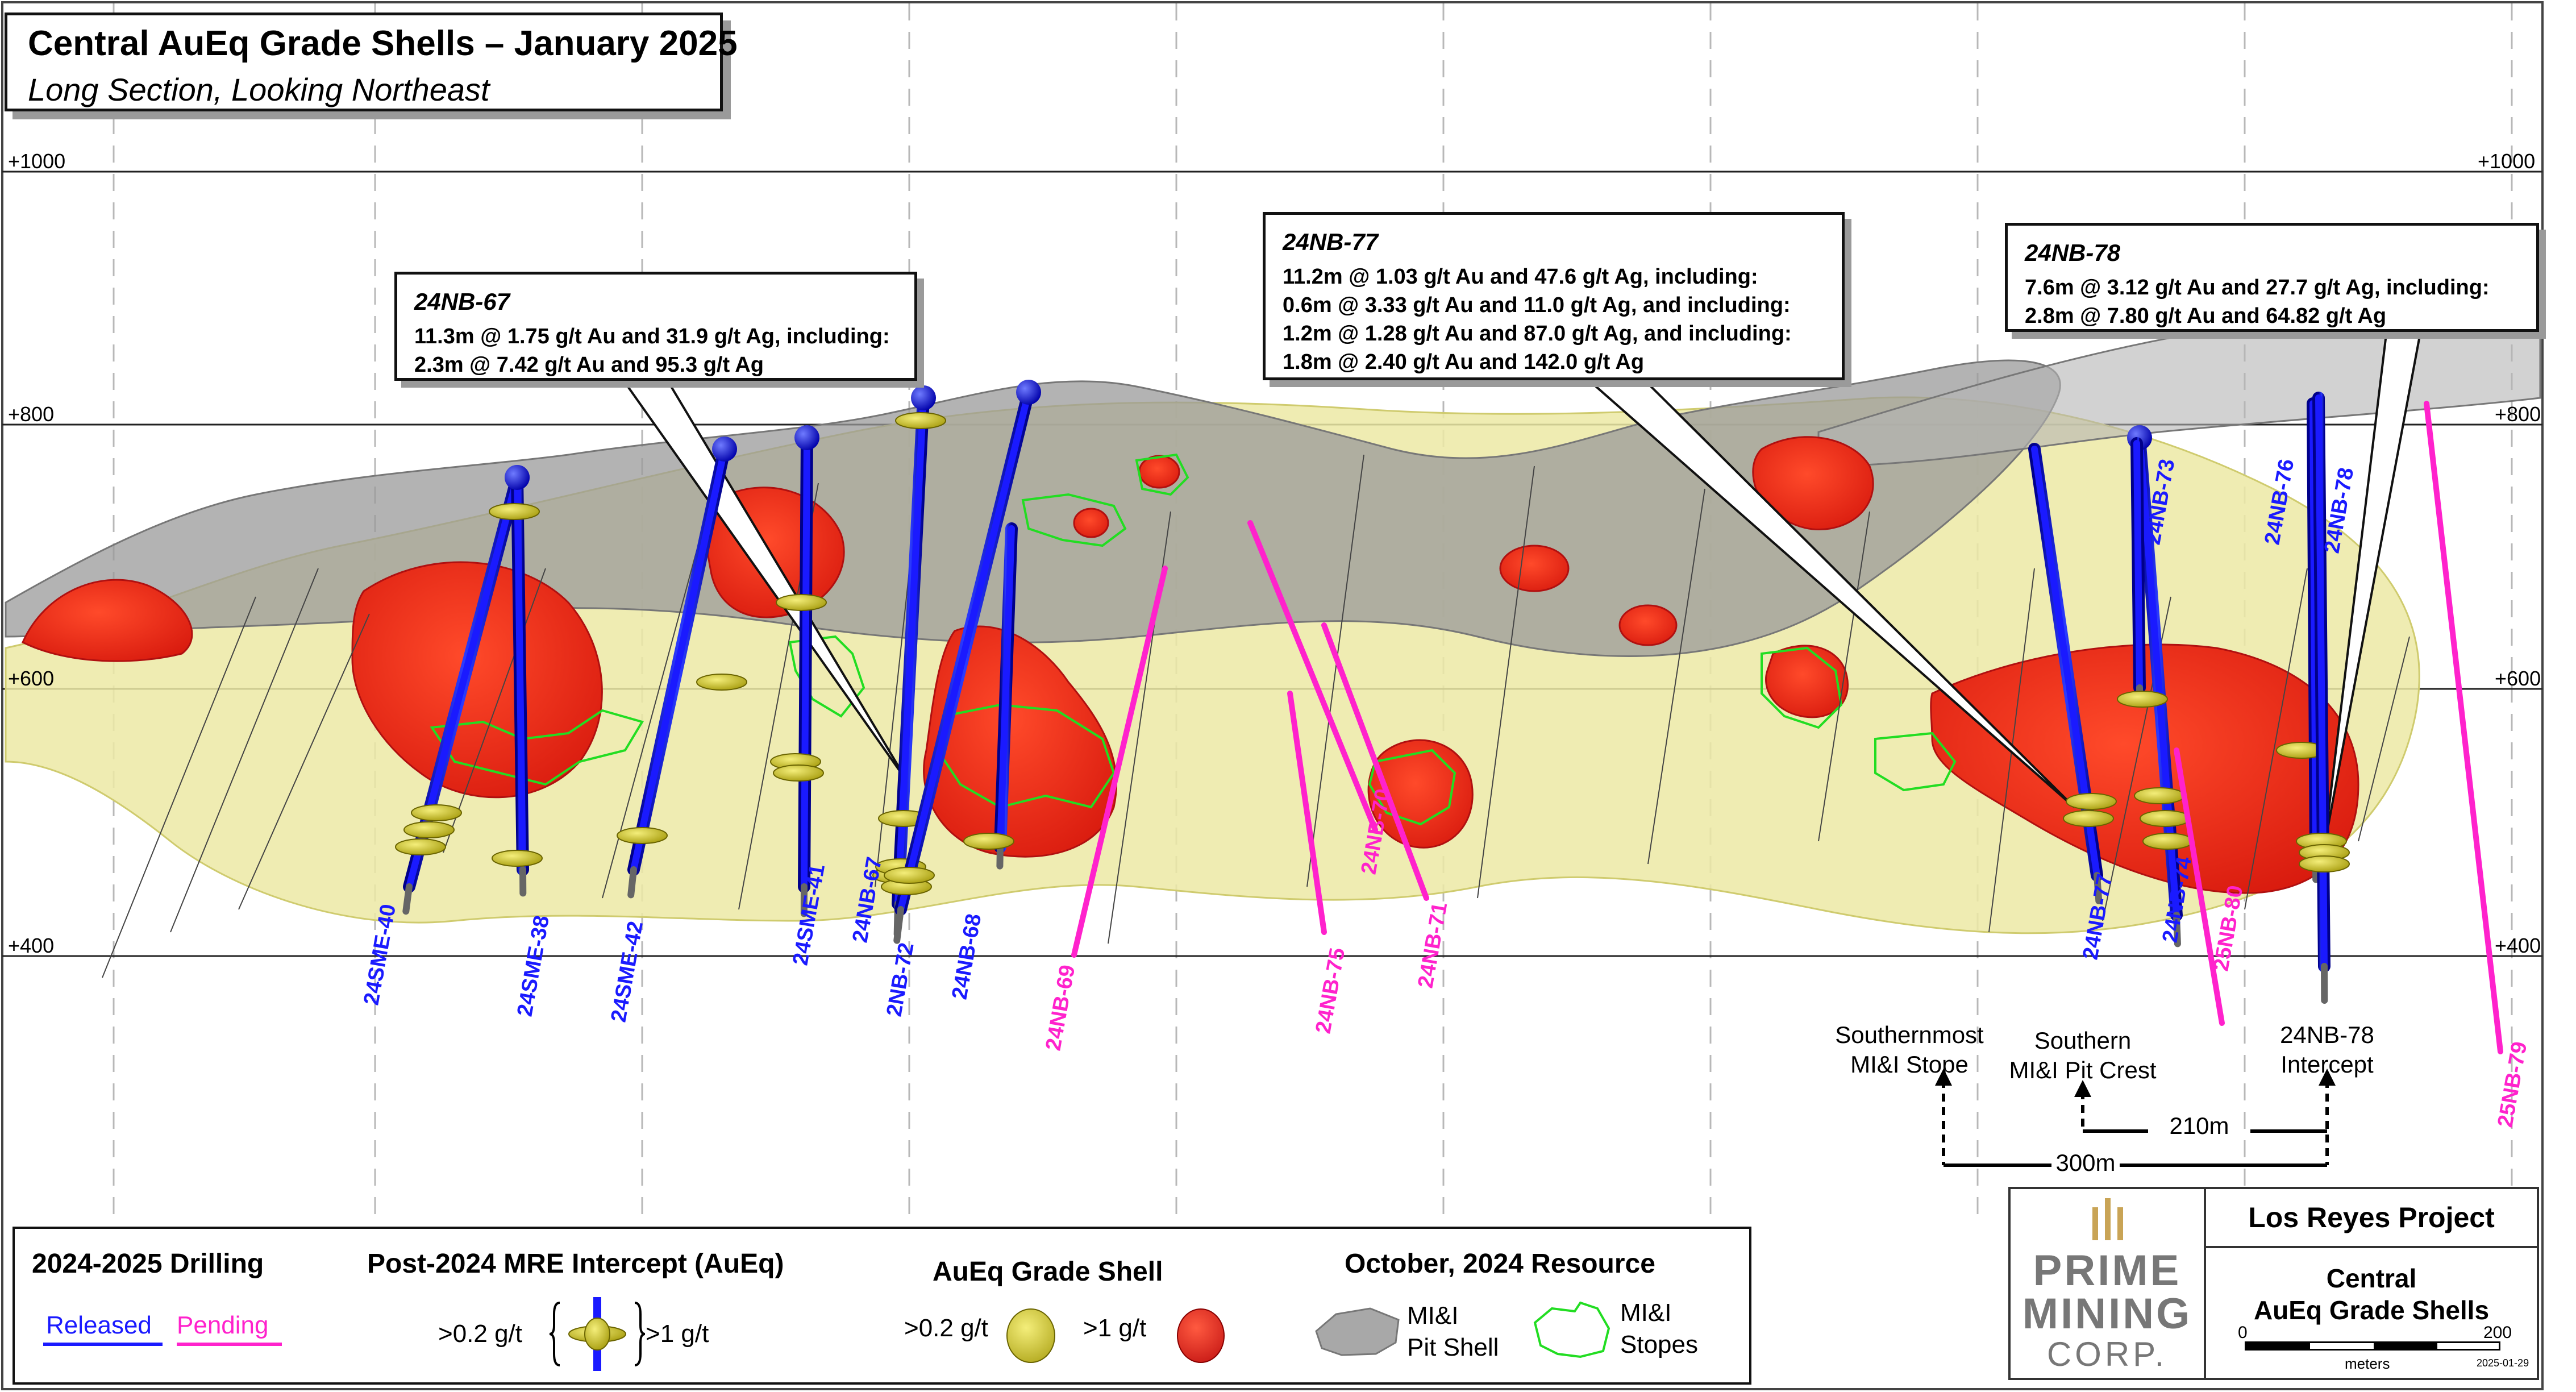 The width and height of the screenshot is (2576, 1392). I want to click on scale-bar, so click(2372, 1346).